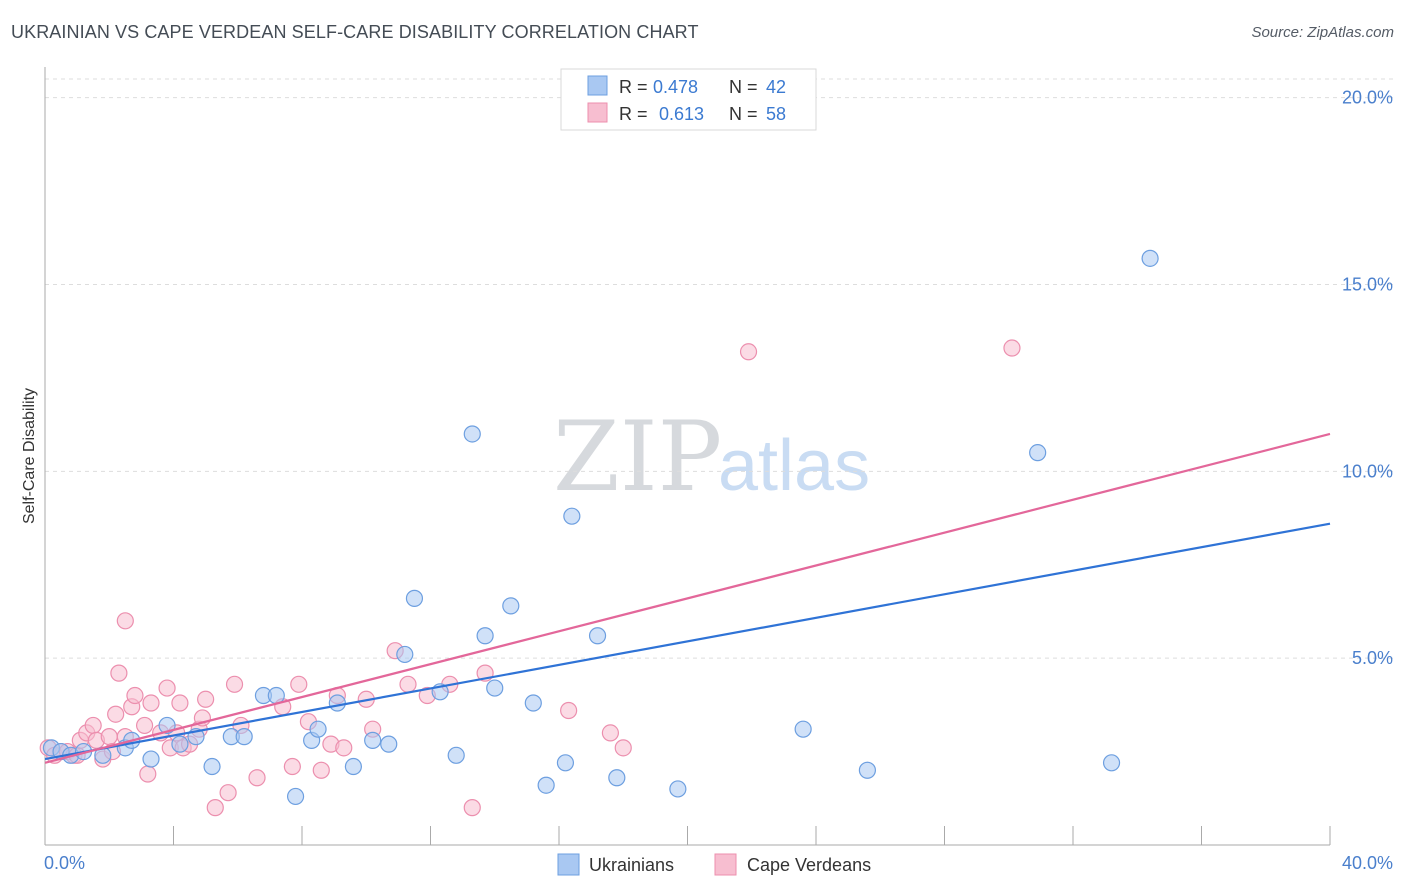 The image size is (1406, 892). Describe the element at coordinates (809, 865) in the screenshot. I see `bottom-legend-label-cape-verdeans: Cape Verdeans` at that location.